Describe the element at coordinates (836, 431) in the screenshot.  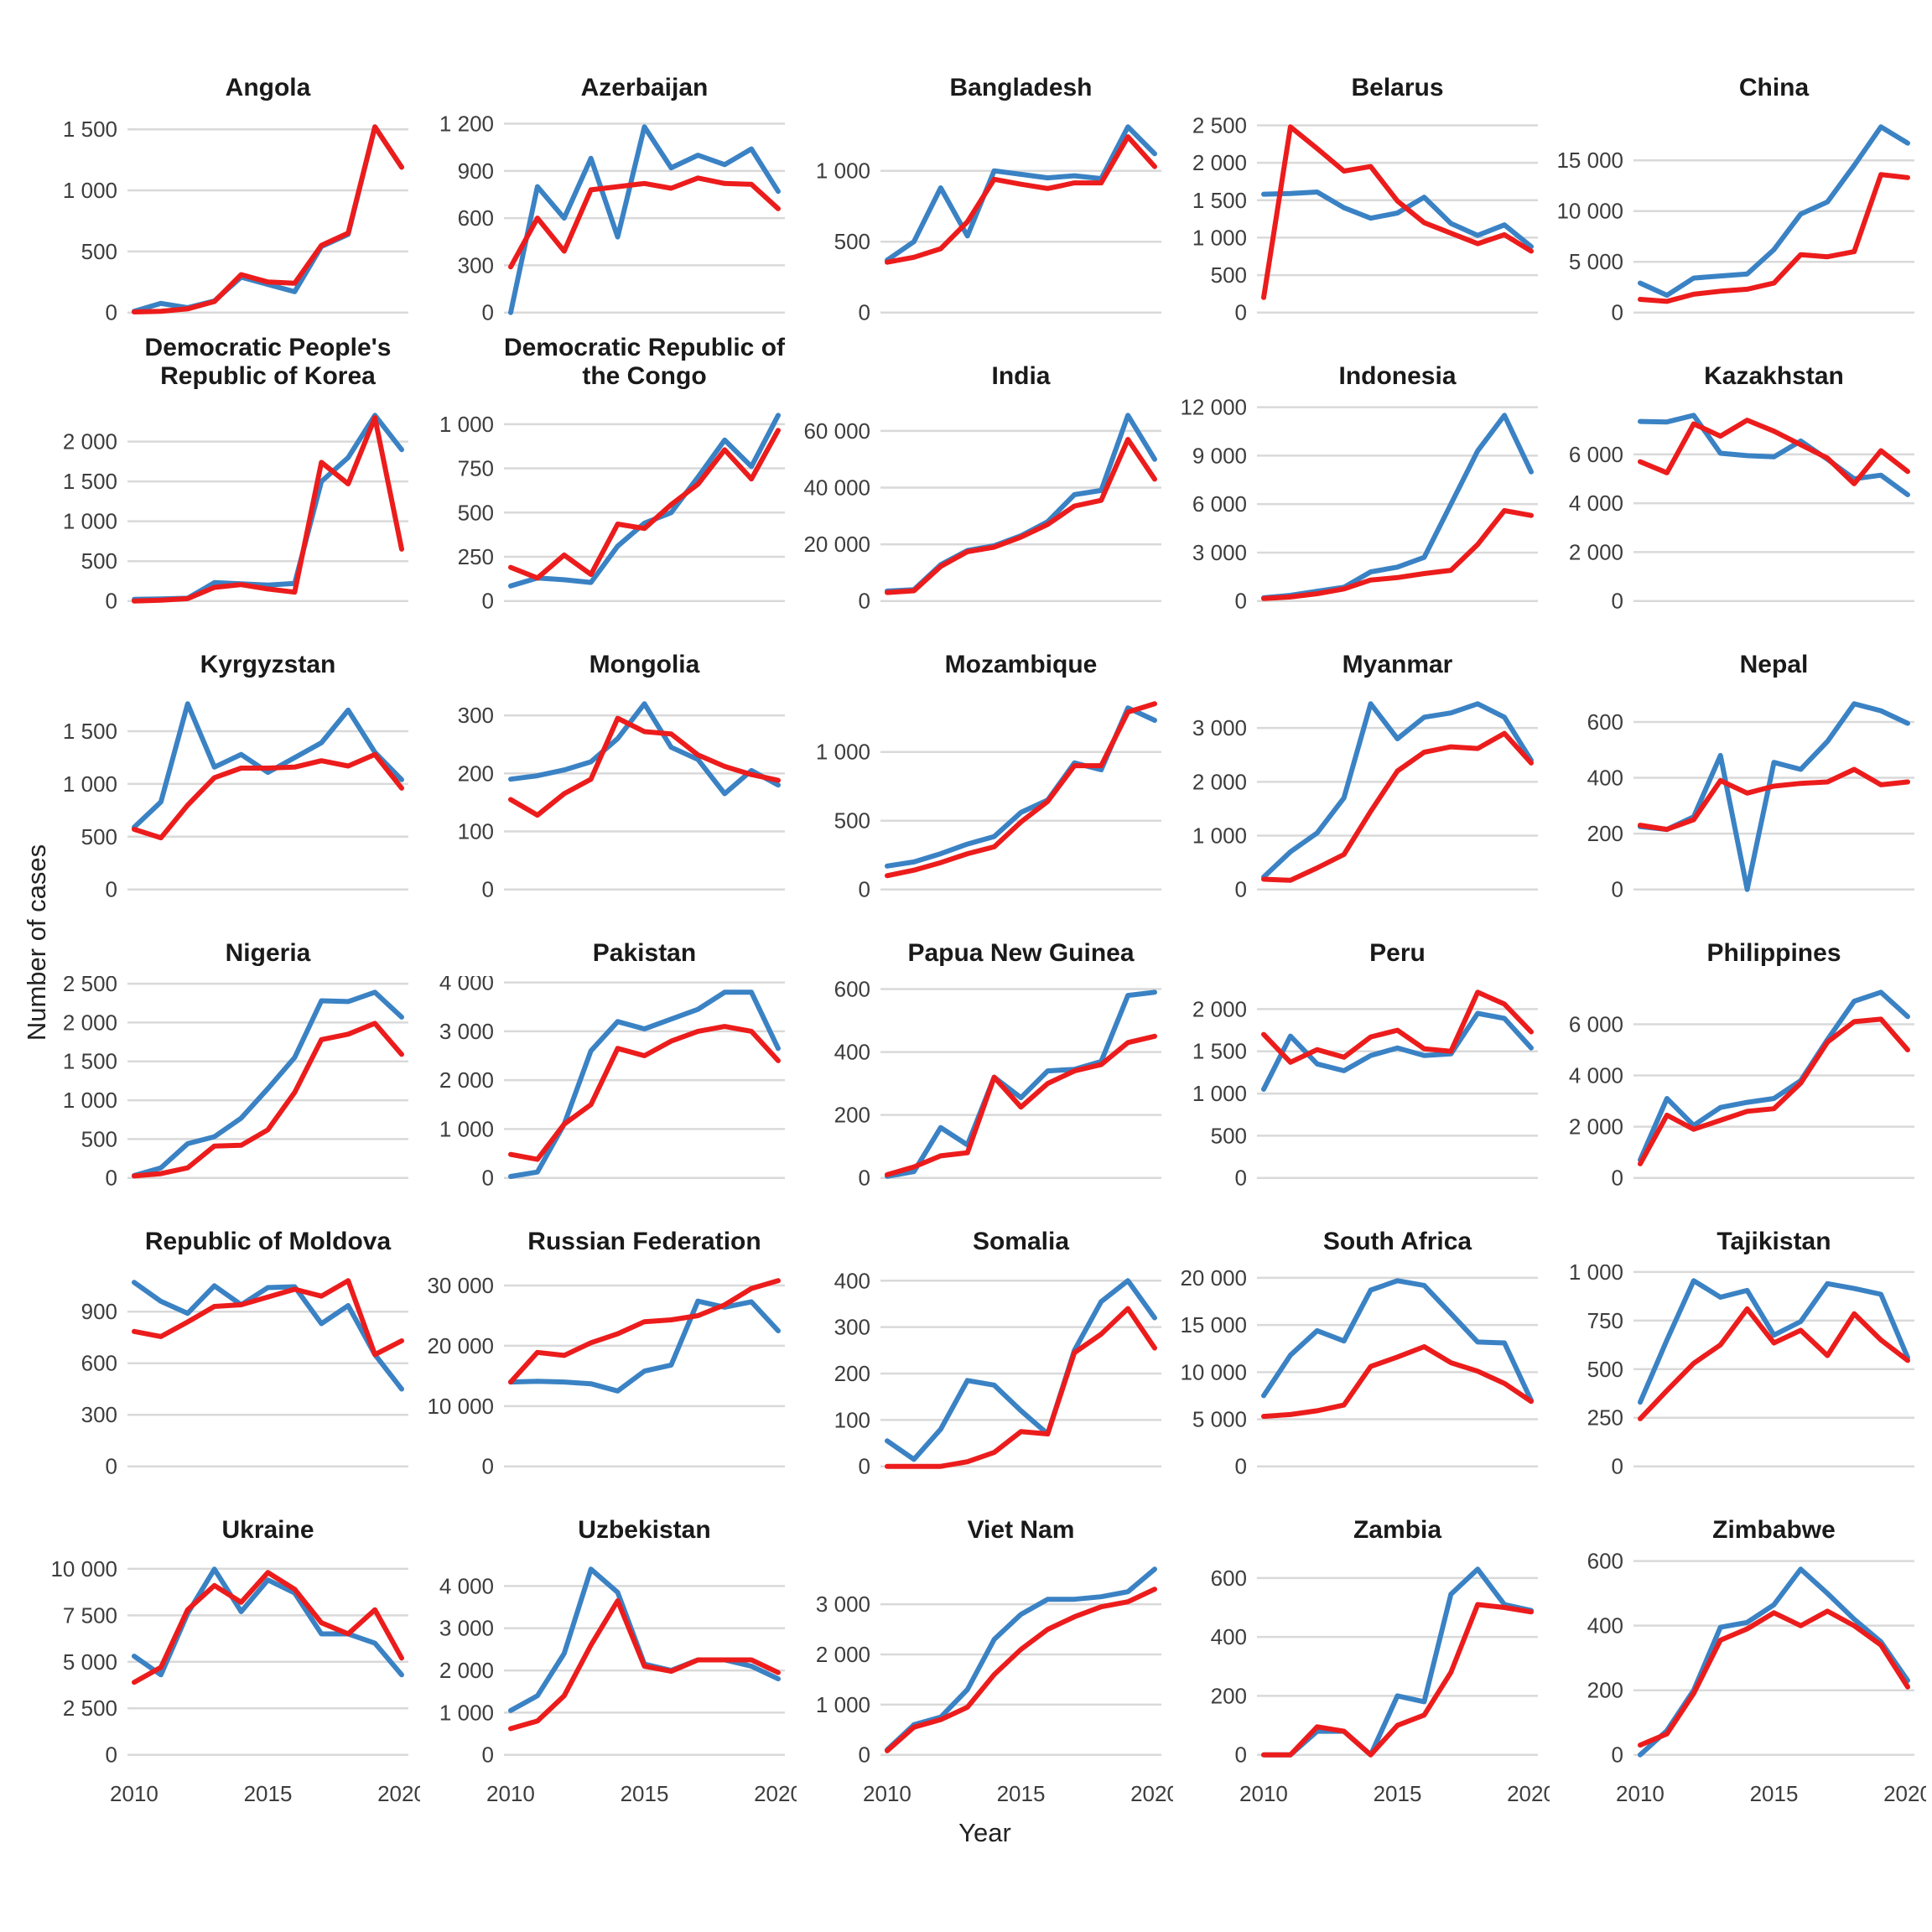
I see `y-tick-label: 60 000` at that location.